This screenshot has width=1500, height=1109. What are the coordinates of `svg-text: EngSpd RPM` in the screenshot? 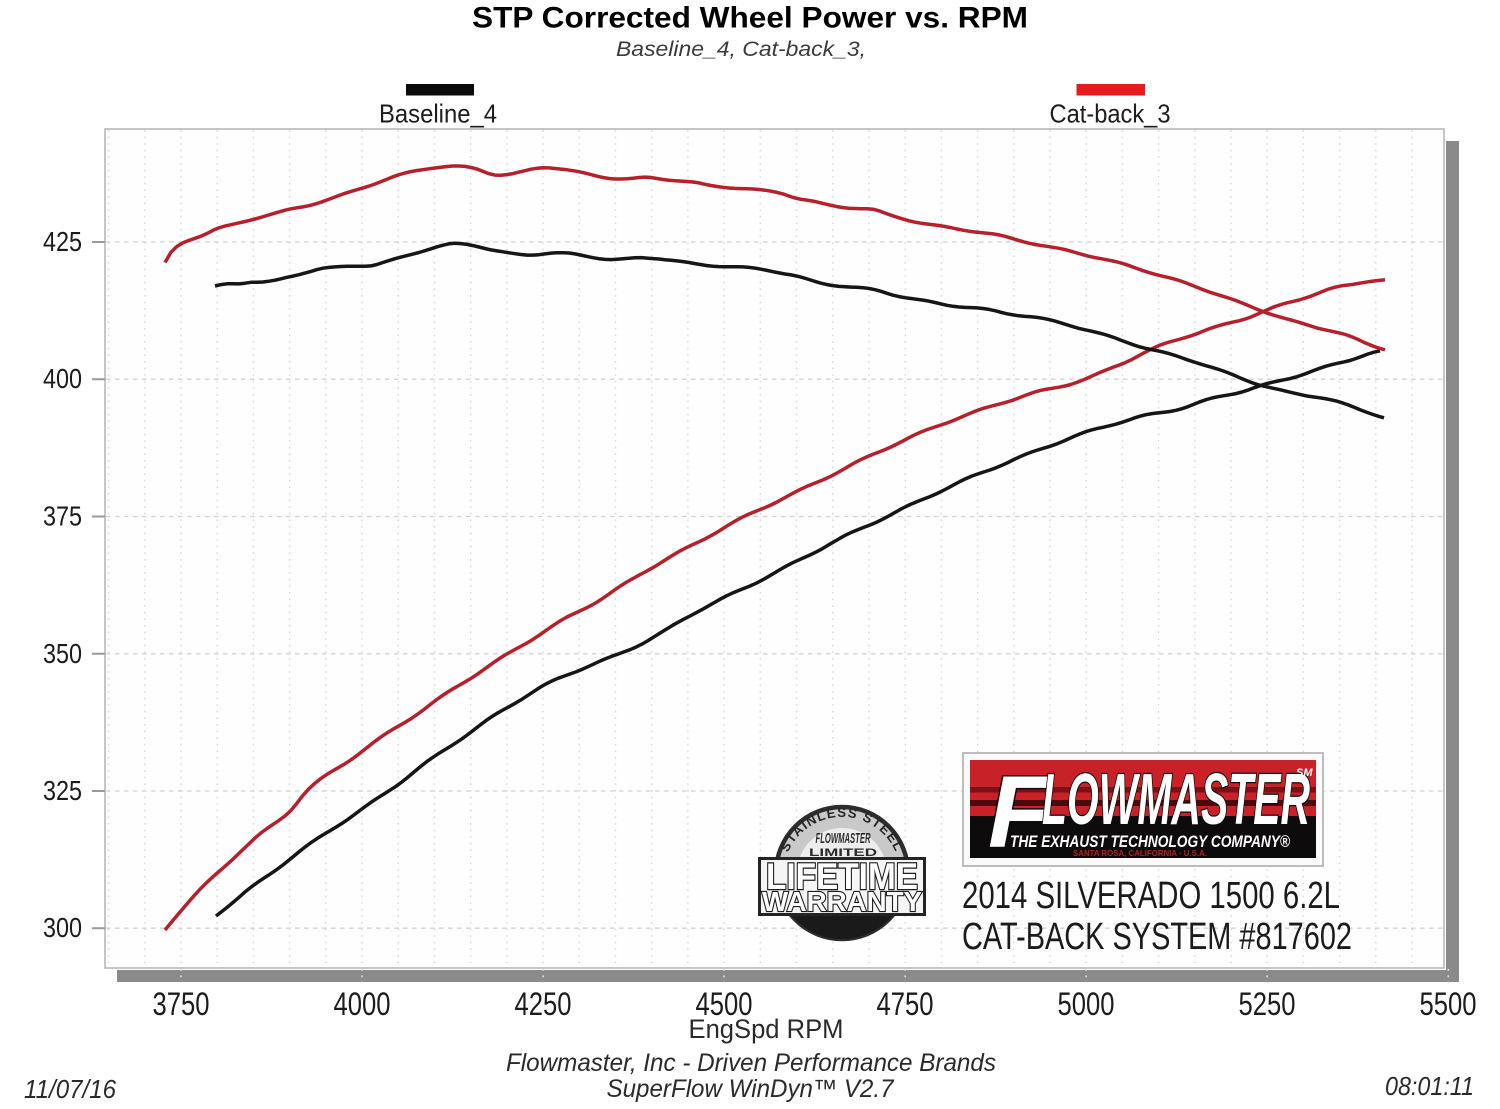 It's located at (766, 1029).